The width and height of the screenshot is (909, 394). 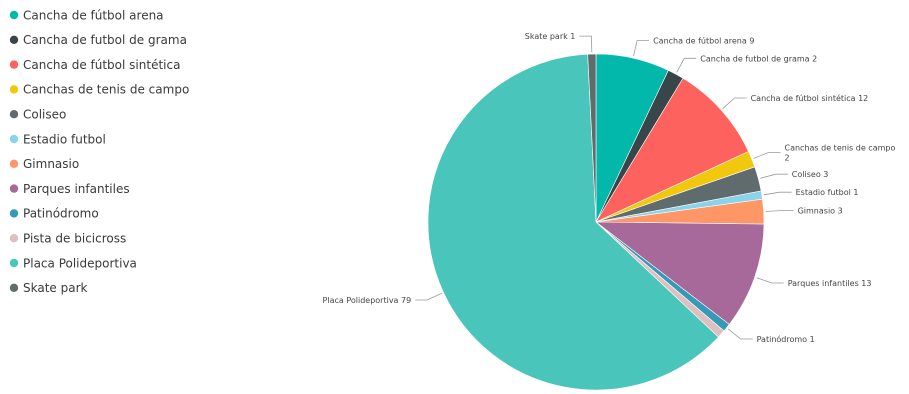 I want to click on slice-label-line: Cancha de fútbol sintética 12, so click(x=810, y=98).